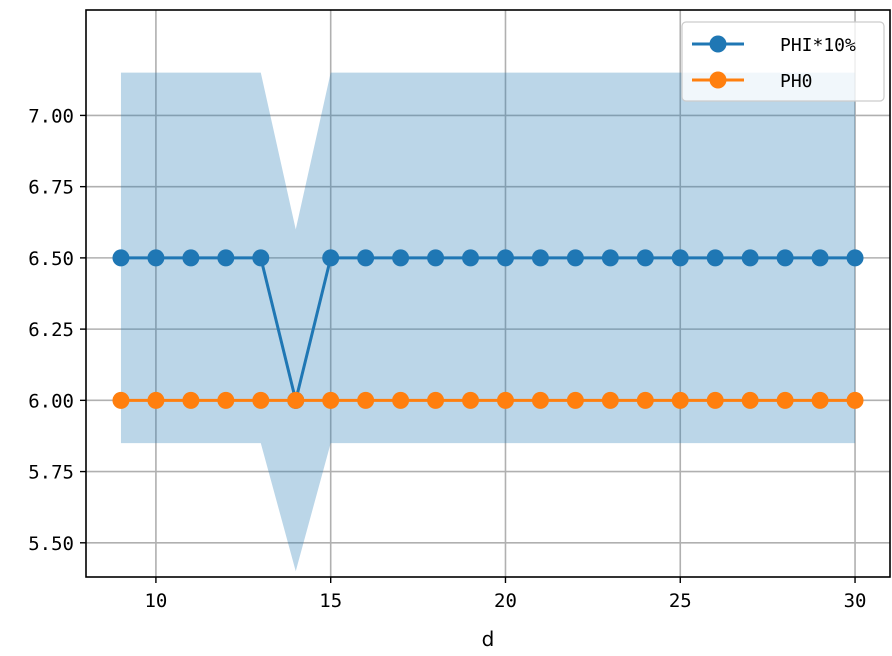 Image resolution: width=892 pixels, height=656 pixels. What do you see at coordinates (783, 61) in the screenshot?
I see `legend: PHI*10% PH0` at bounding box center [783, 61].